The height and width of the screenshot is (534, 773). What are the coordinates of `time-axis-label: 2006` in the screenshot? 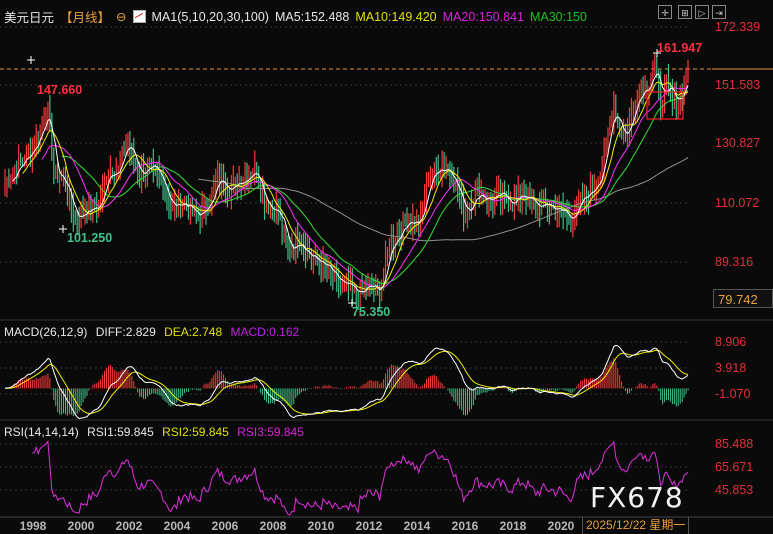 It's located at (225, 526).